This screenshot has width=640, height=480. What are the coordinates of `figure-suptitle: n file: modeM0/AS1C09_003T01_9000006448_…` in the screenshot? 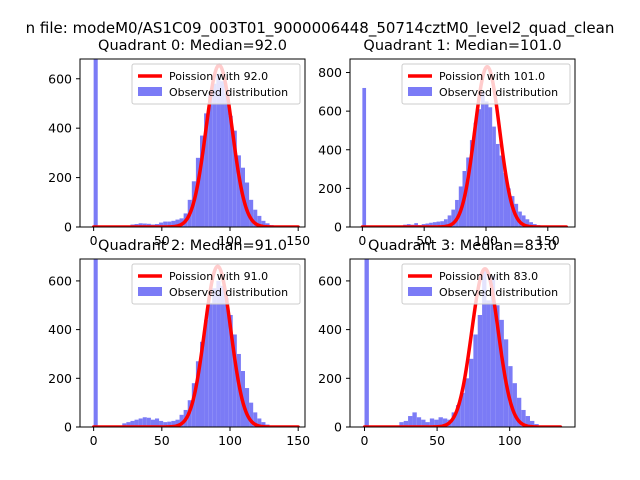 It's located at (320, 28).